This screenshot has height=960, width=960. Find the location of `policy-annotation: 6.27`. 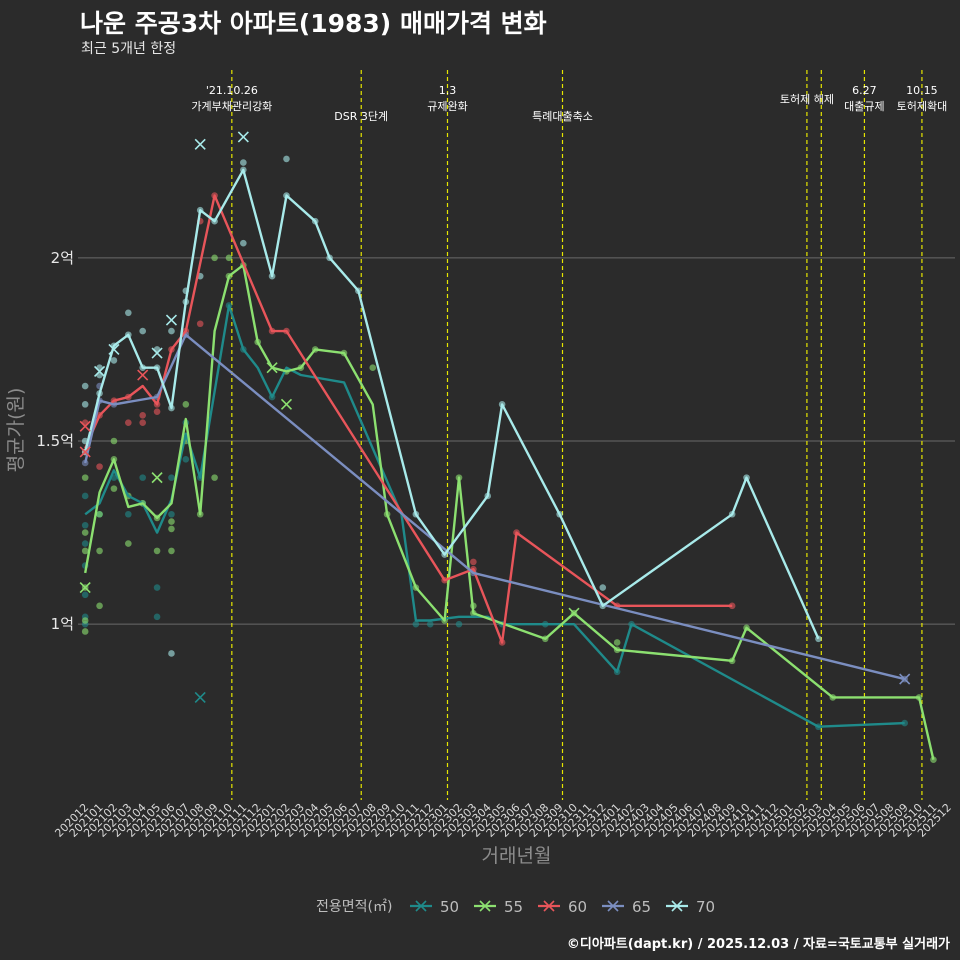

policy-annotation: 6.27 is located at coordinates (864, 90).